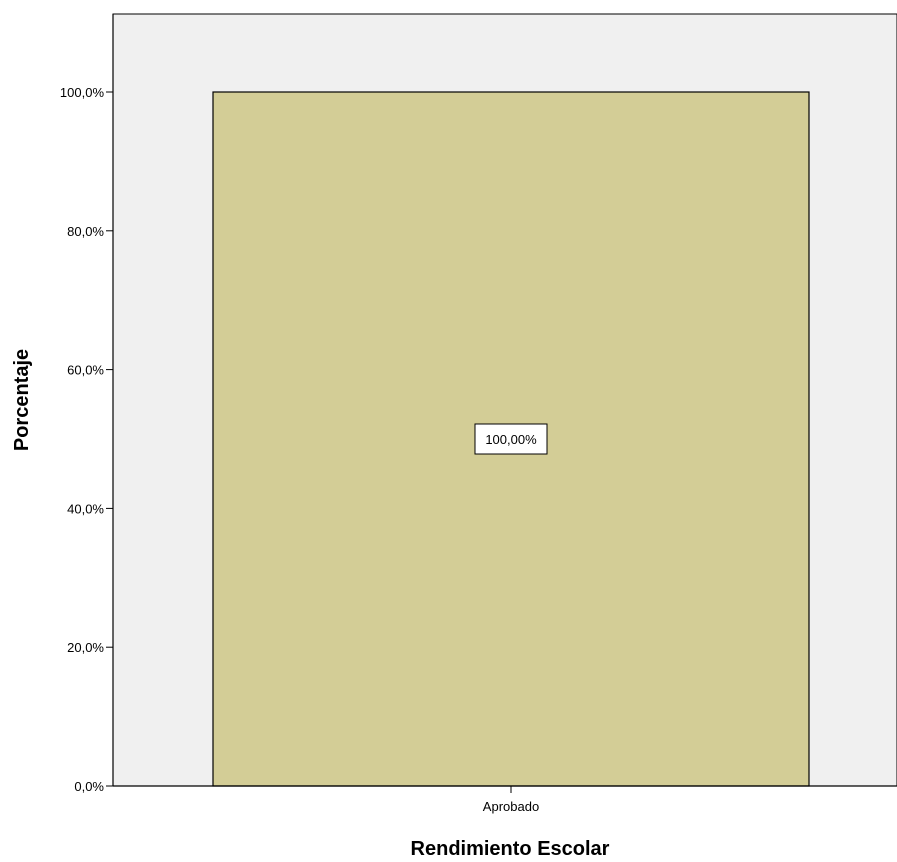  I want to click on x-ticks-layer: Aprobado, so click(511, 800).